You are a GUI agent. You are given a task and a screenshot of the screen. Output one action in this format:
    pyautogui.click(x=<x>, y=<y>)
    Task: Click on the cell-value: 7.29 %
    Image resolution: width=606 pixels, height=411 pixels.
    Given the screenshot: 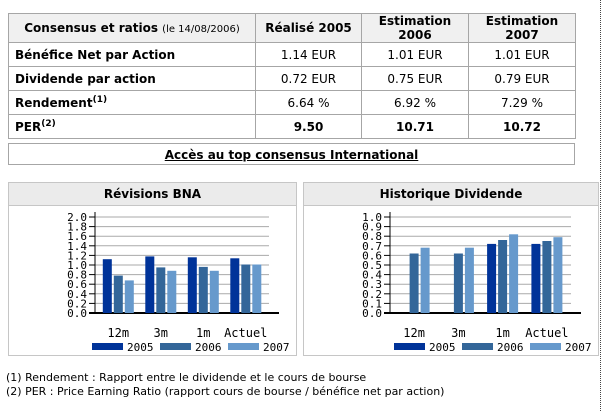 What is the action you would take?
    pyautogui.click(x=522, y=102)
    